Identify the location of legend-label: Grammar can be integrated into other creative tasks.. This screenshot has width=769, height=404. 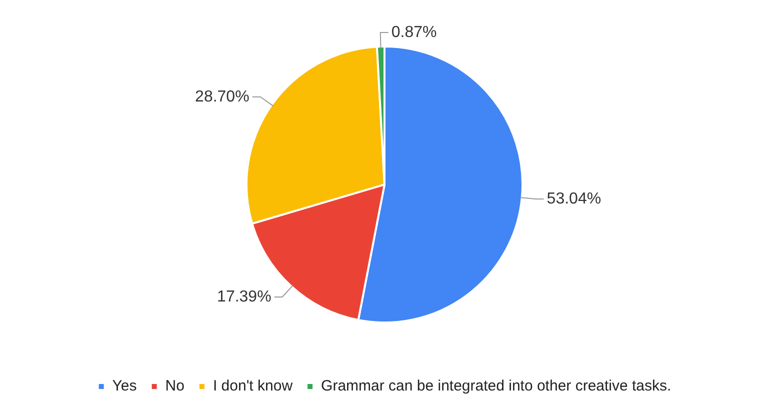
(496, 386).